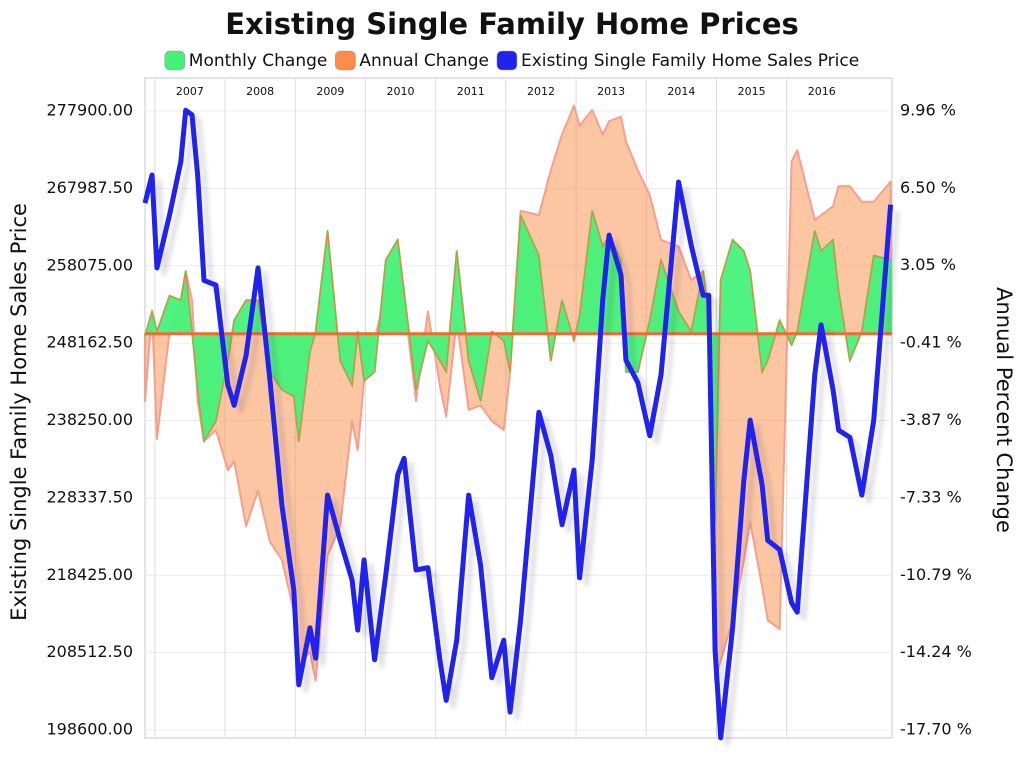  What do you see at coordinates (681, 91) in the screenshot?
I see `x-tick-label: 2014` at bounding box center [681, 91].